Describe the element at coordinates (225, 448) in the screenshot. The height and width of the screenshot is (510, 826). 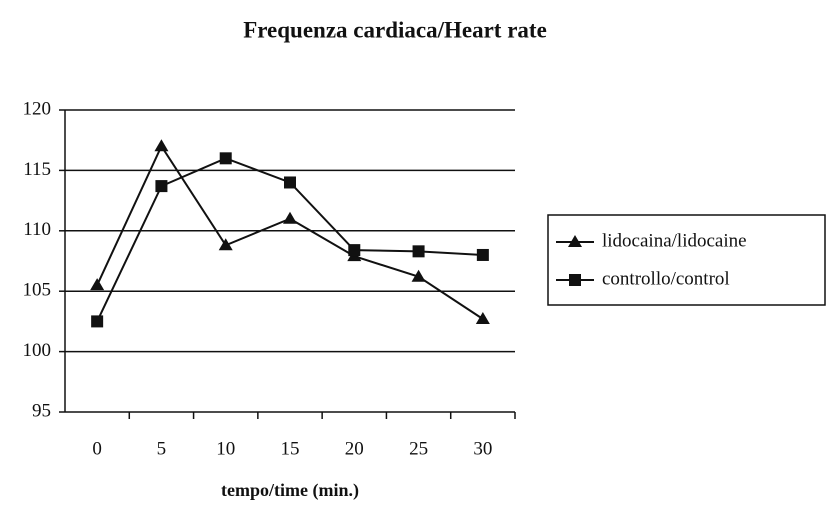
I see `x-tick-label: 10` at that location.